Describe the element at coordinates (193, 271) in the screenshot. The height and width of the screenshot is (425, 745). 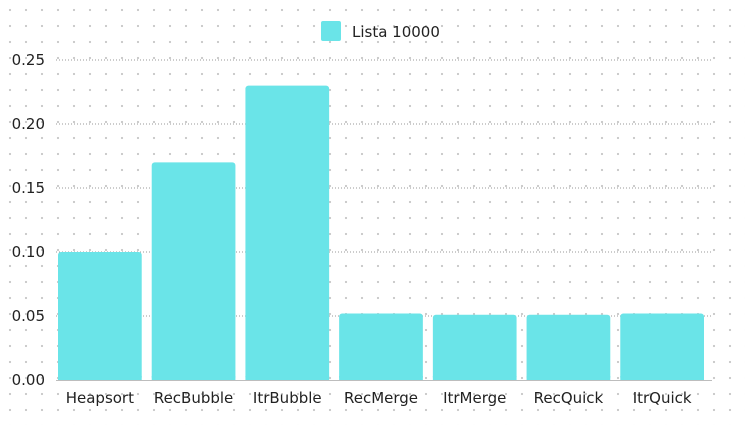
I see `bar-recbubble` at that location.